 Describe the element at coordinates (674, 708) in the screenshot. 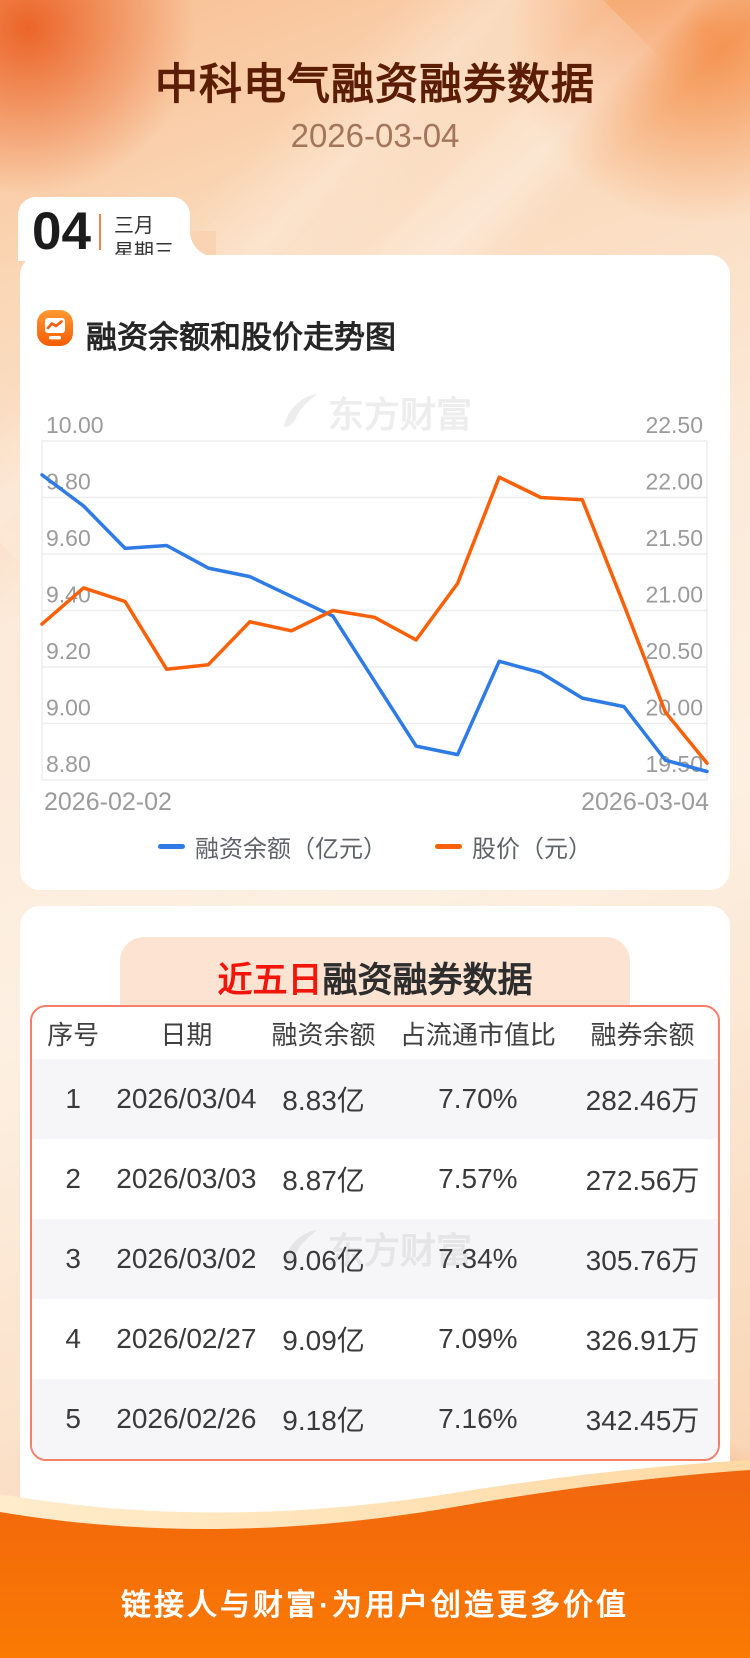

I see `y-axis-tick-right: 20.00` at that location.